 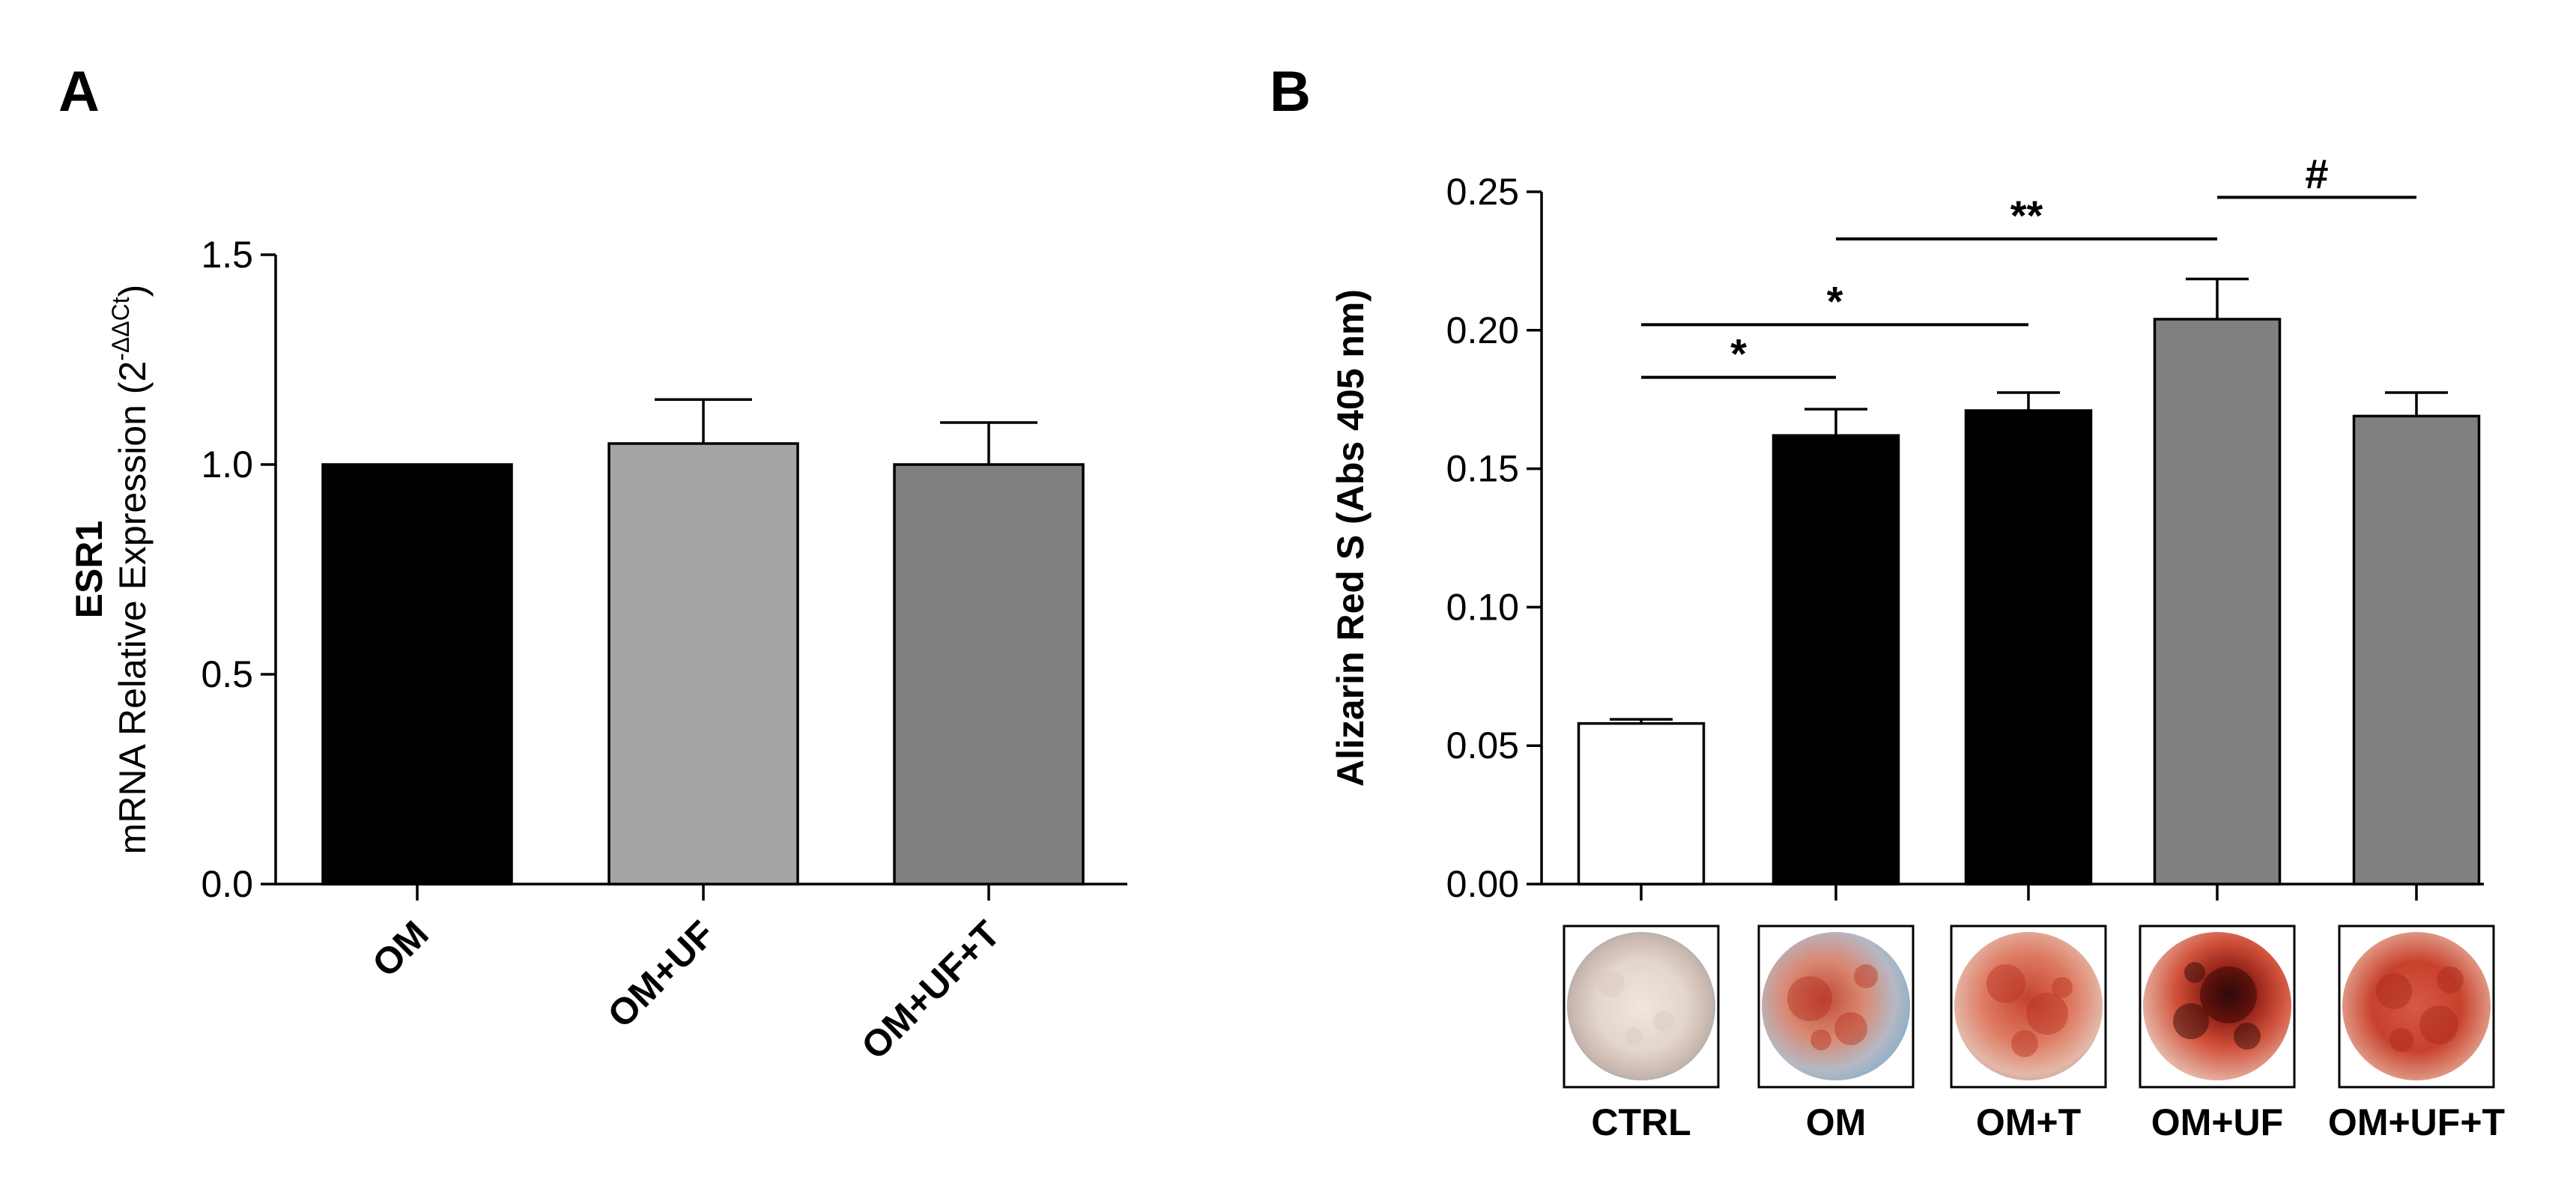 I want to click on chart-a-ylabel-main: mRNA Relative Expression (2, so click(x=133, y=608).